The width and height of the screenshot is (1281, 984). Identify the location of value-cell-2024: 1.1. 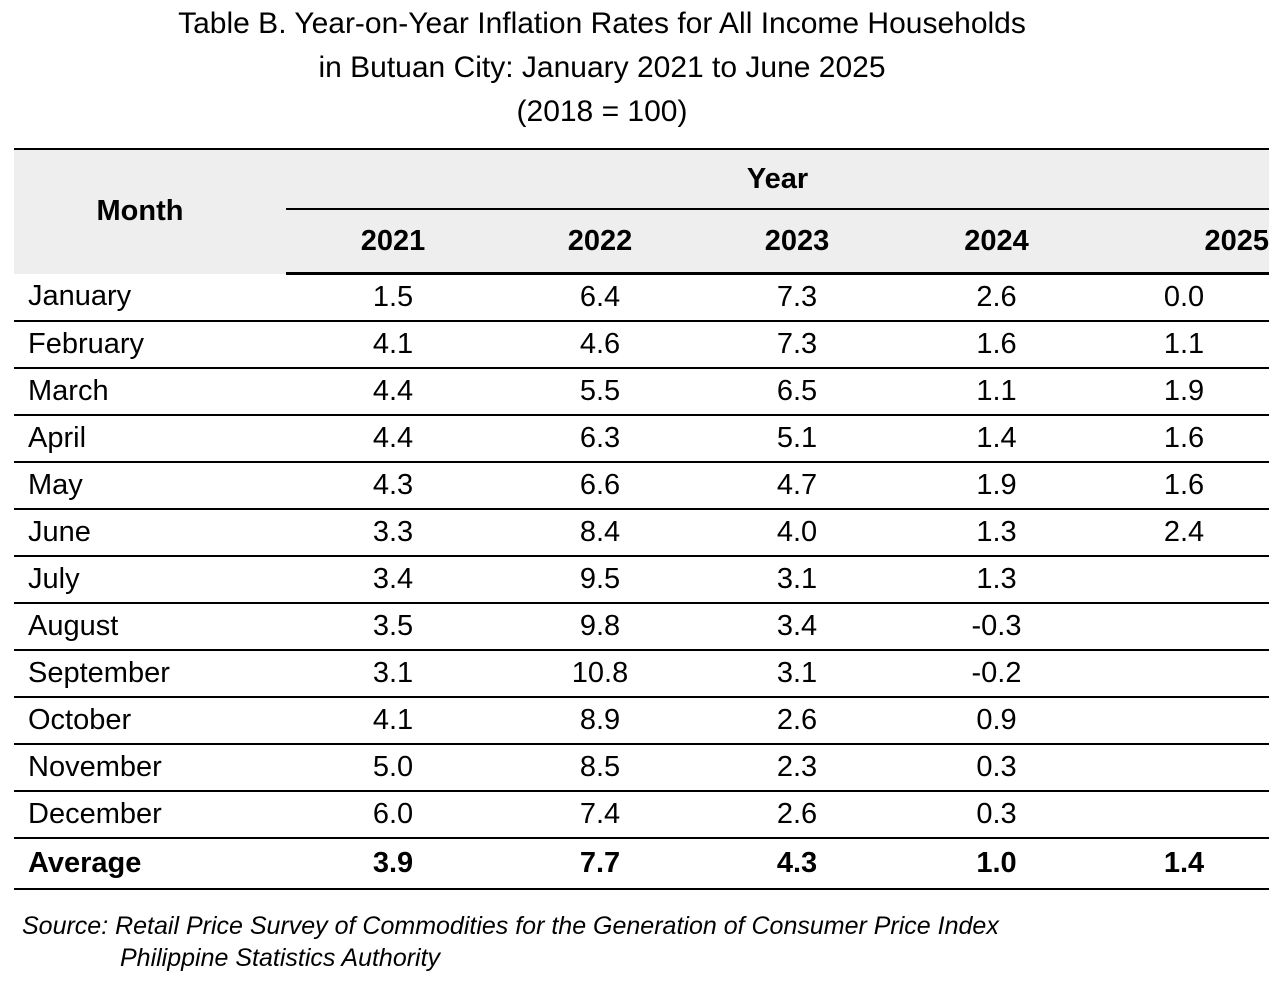
(996, 392).